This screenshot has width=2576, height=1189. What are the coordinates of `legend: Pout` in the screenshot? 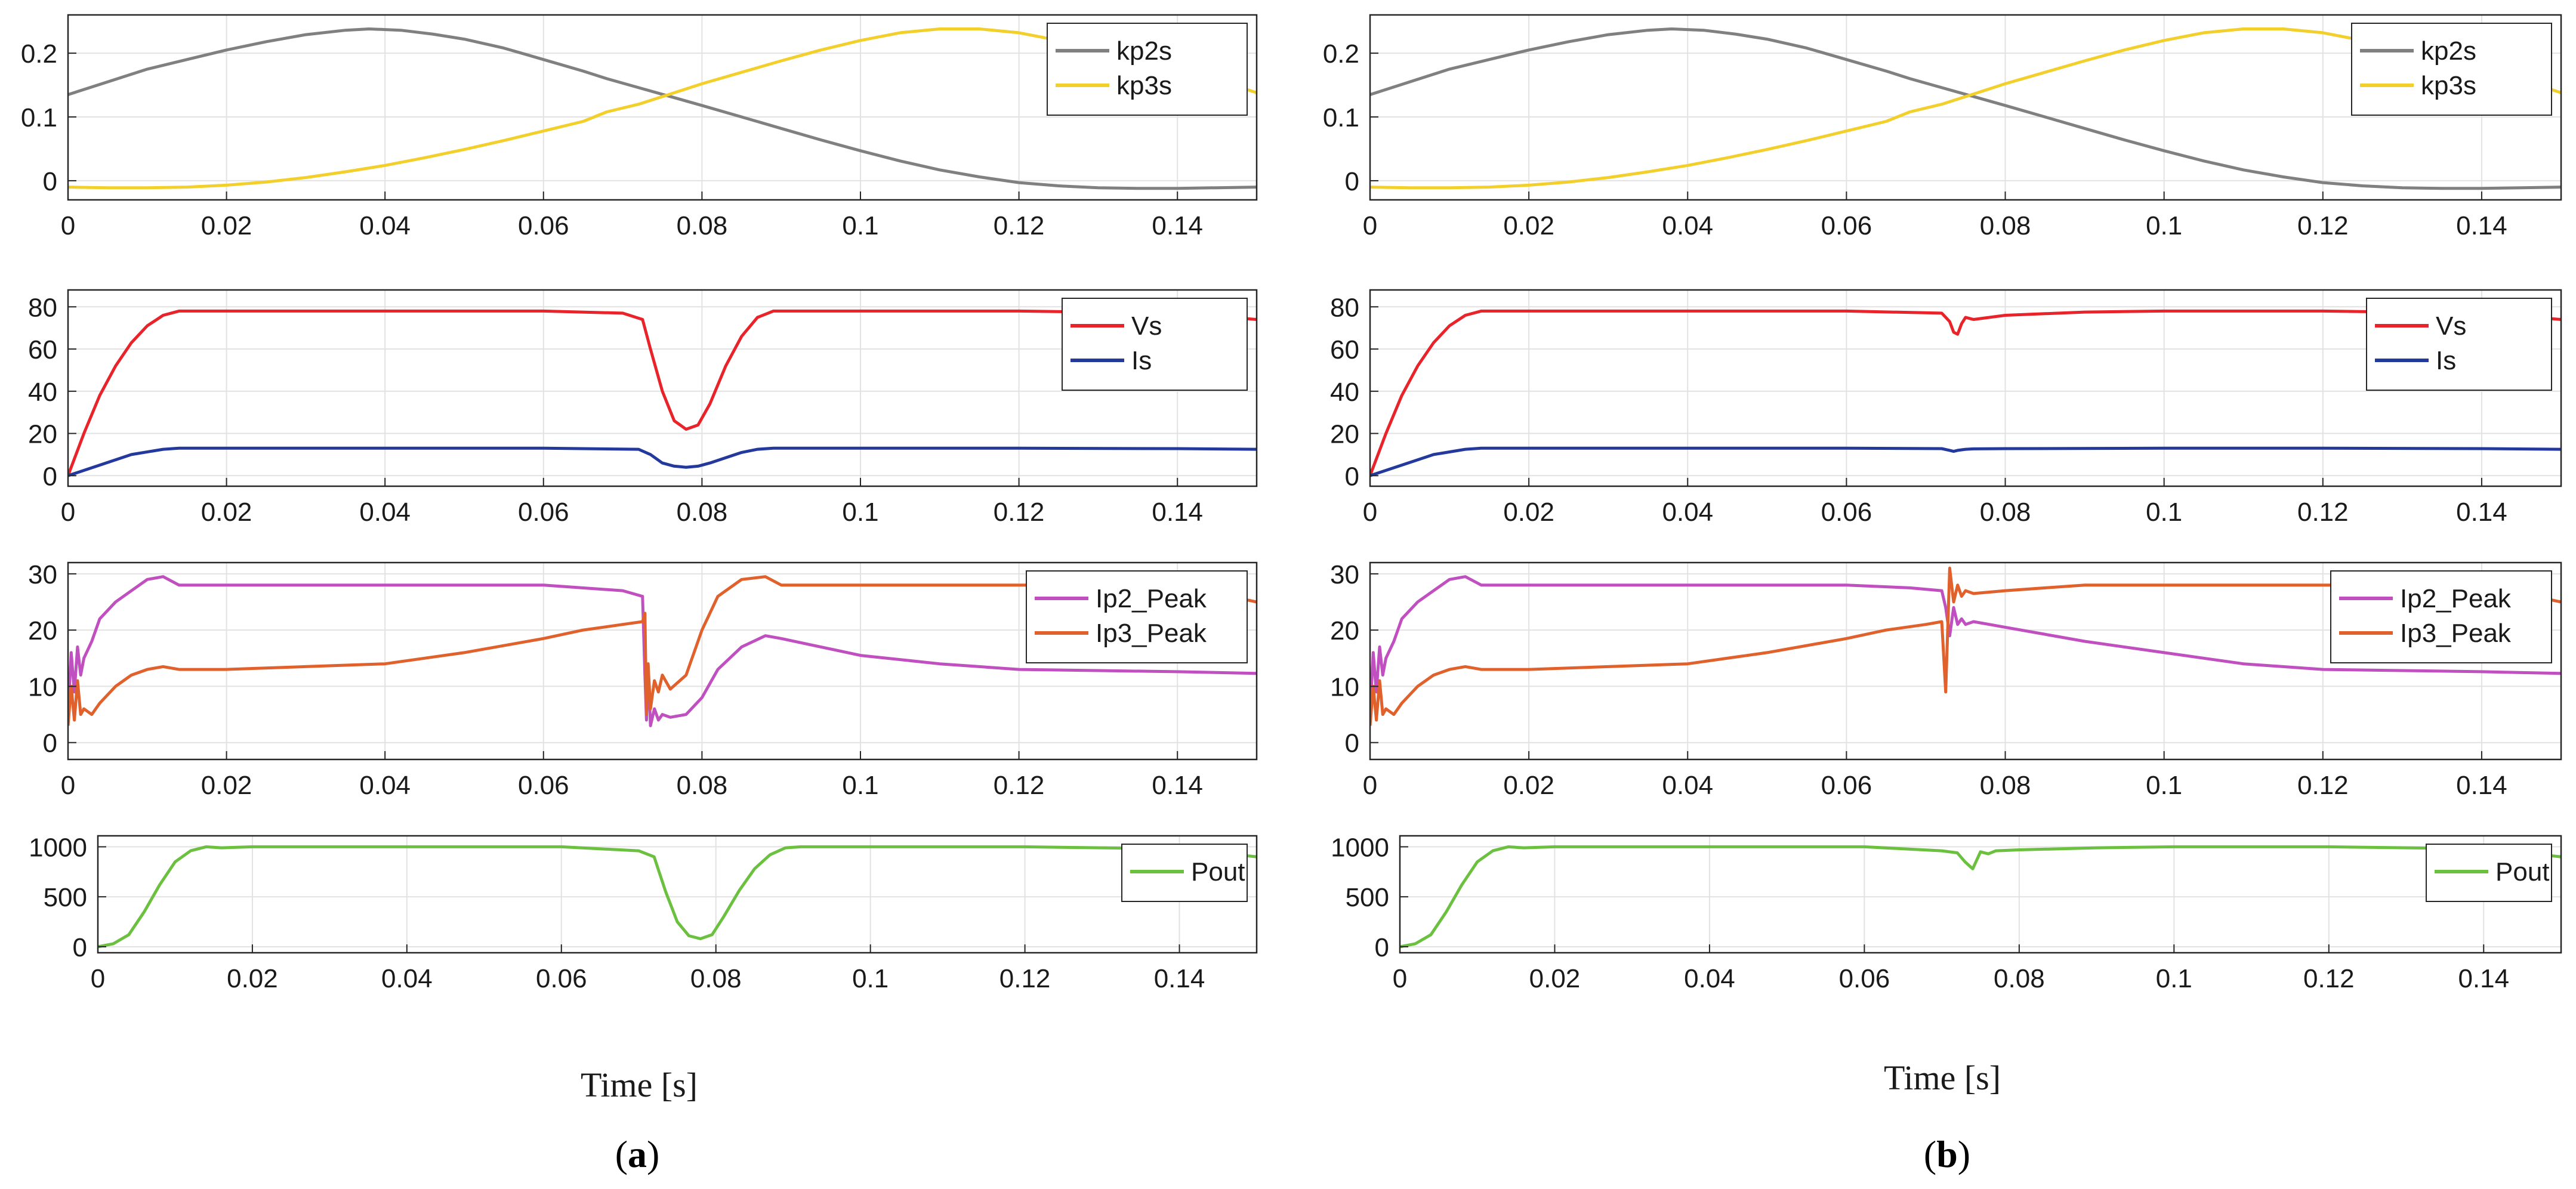 It's located at (1184, 873).